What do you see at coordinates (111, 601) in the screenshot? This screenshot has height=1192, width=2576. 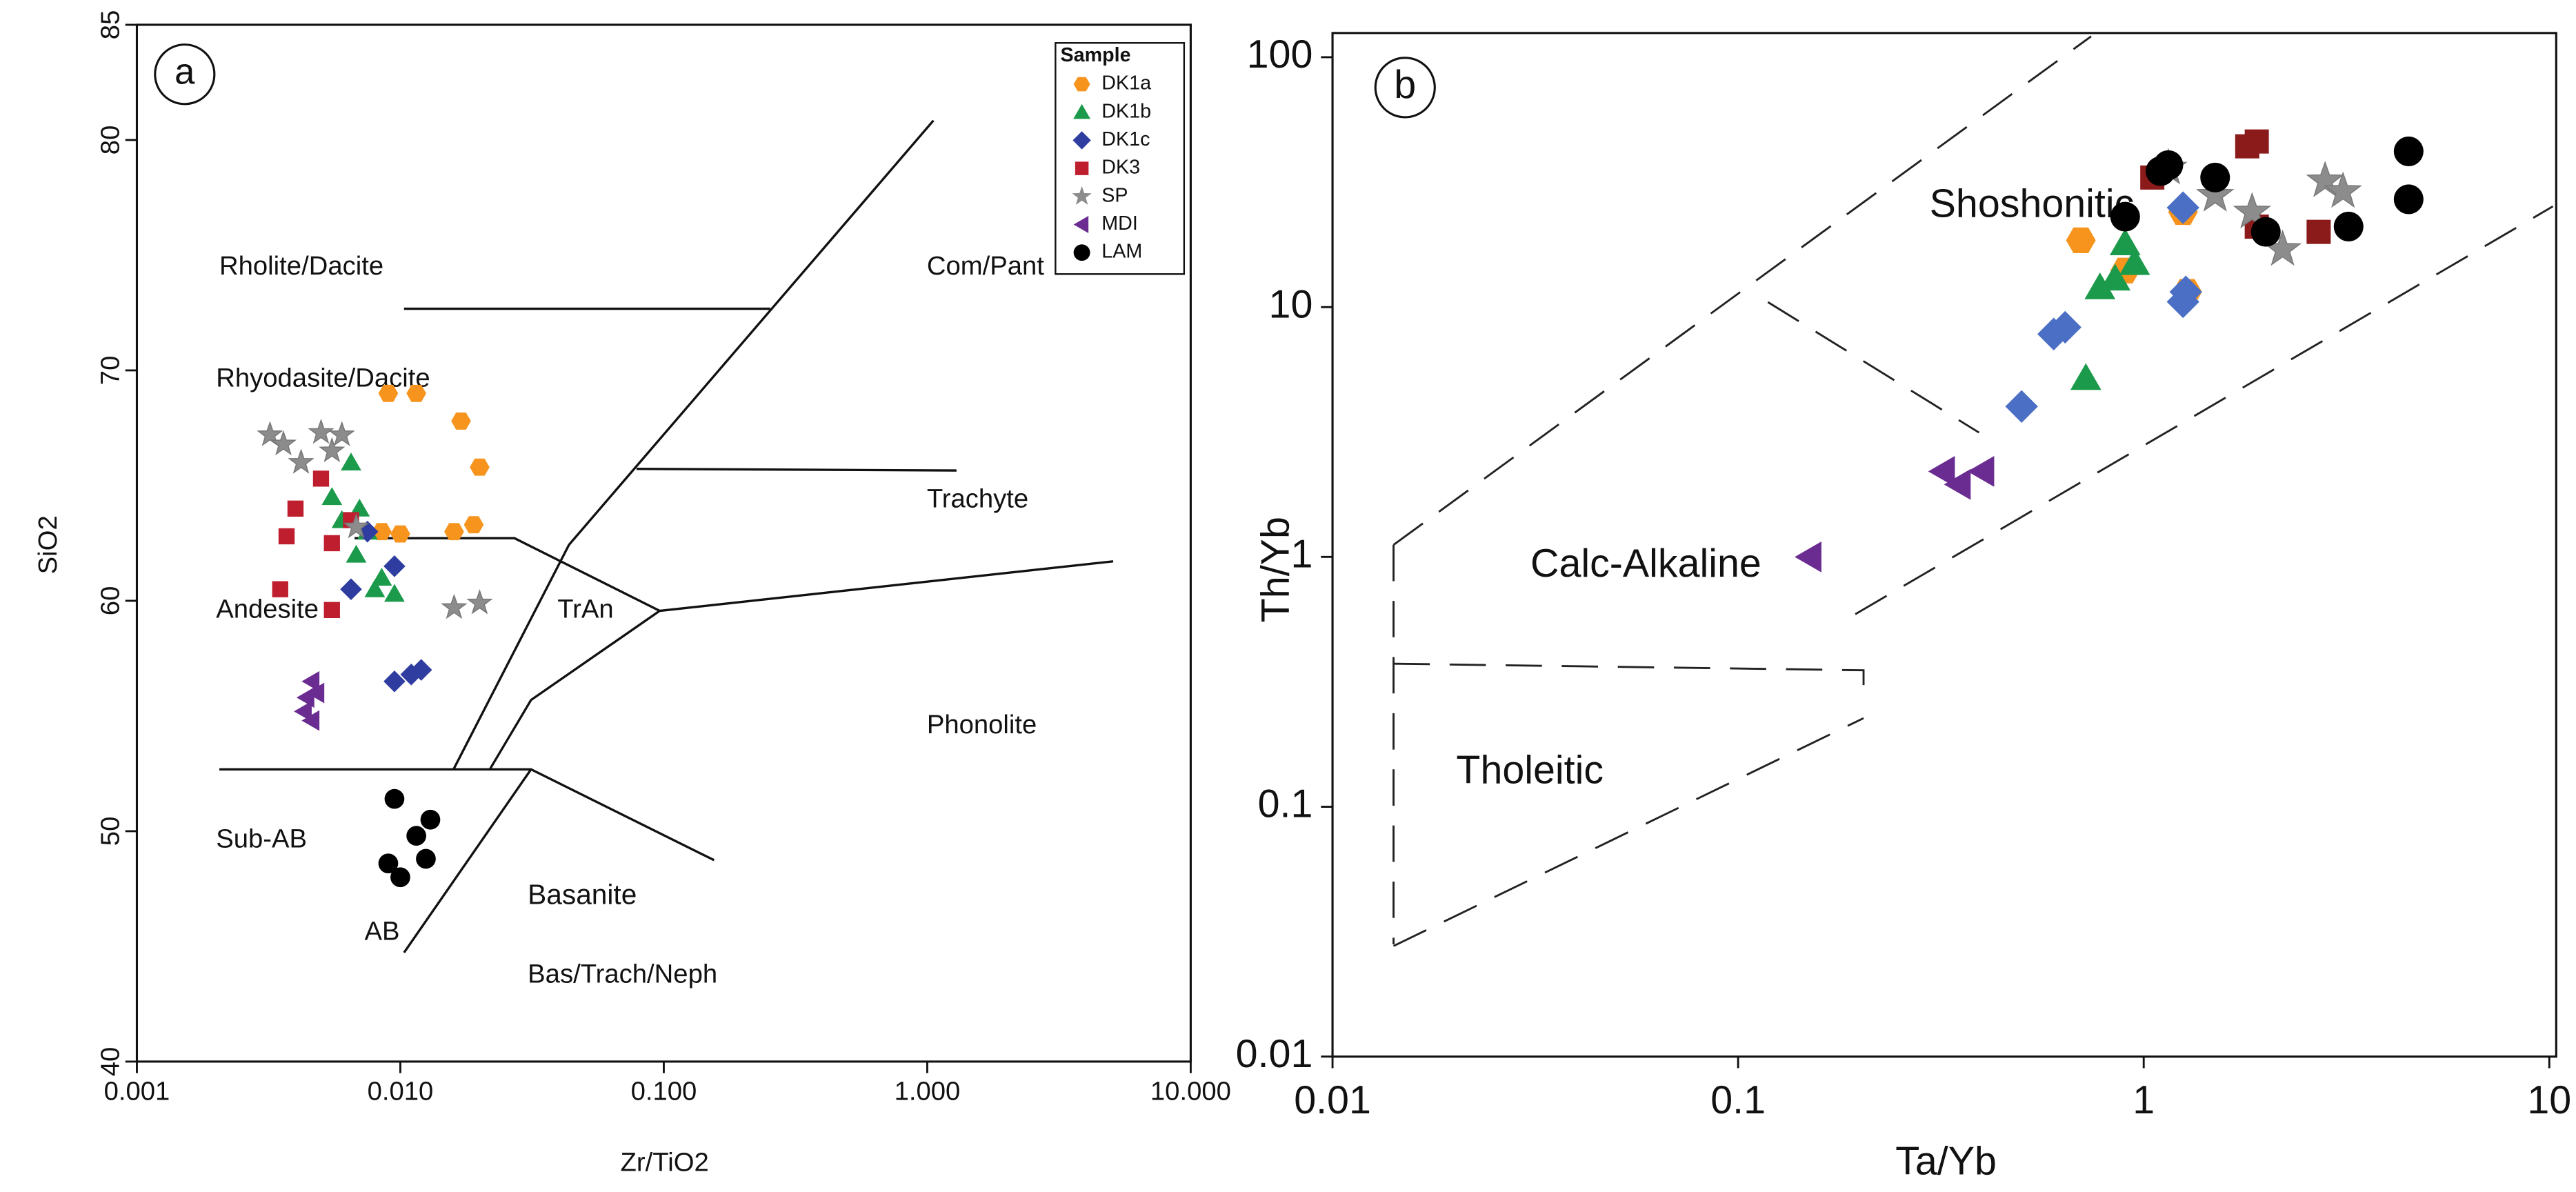 I see `y-tick-label: 60` at bounding box center [111, 601].